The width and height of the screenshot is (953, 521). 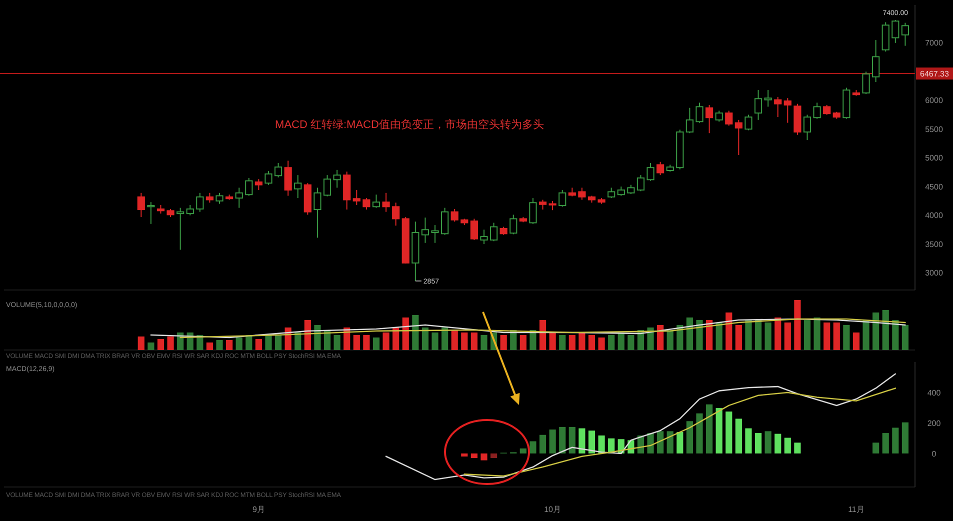 What do you see at coordinates (258, 509) in the screenshot?
I see `x-tick-label: 9月` at bounding box center [258, 509].